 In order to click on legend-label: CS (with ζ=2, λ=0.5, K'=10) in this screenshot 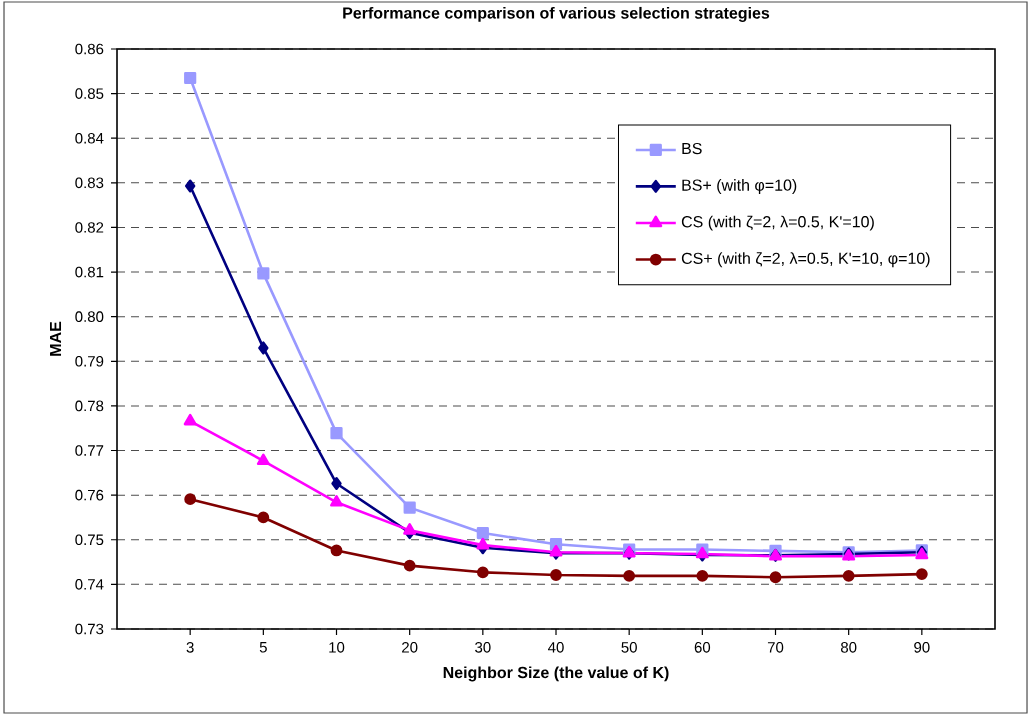, I will do `click(777, 223)`.